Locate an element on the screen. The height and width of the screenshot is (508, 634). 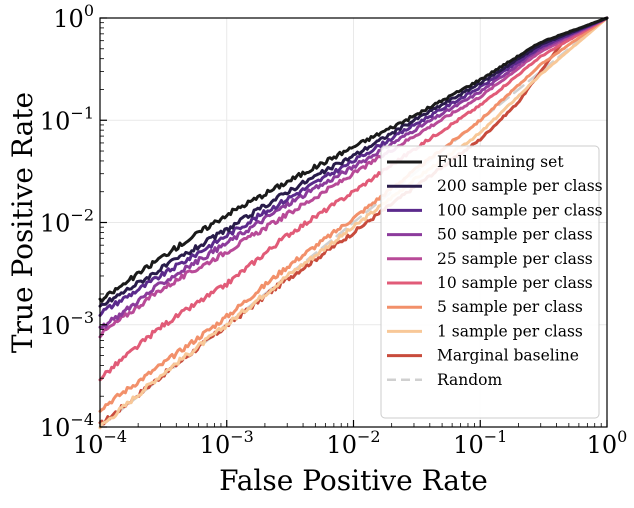
legend-label: Random is located at coordinates (470, 380).